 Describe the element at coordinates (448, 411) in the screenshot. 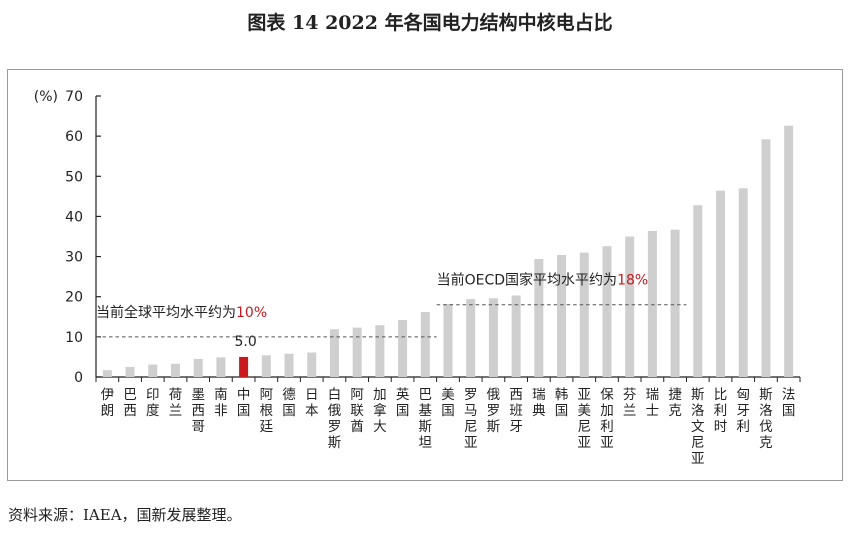

I see `category-label-美国: 国` at that location.